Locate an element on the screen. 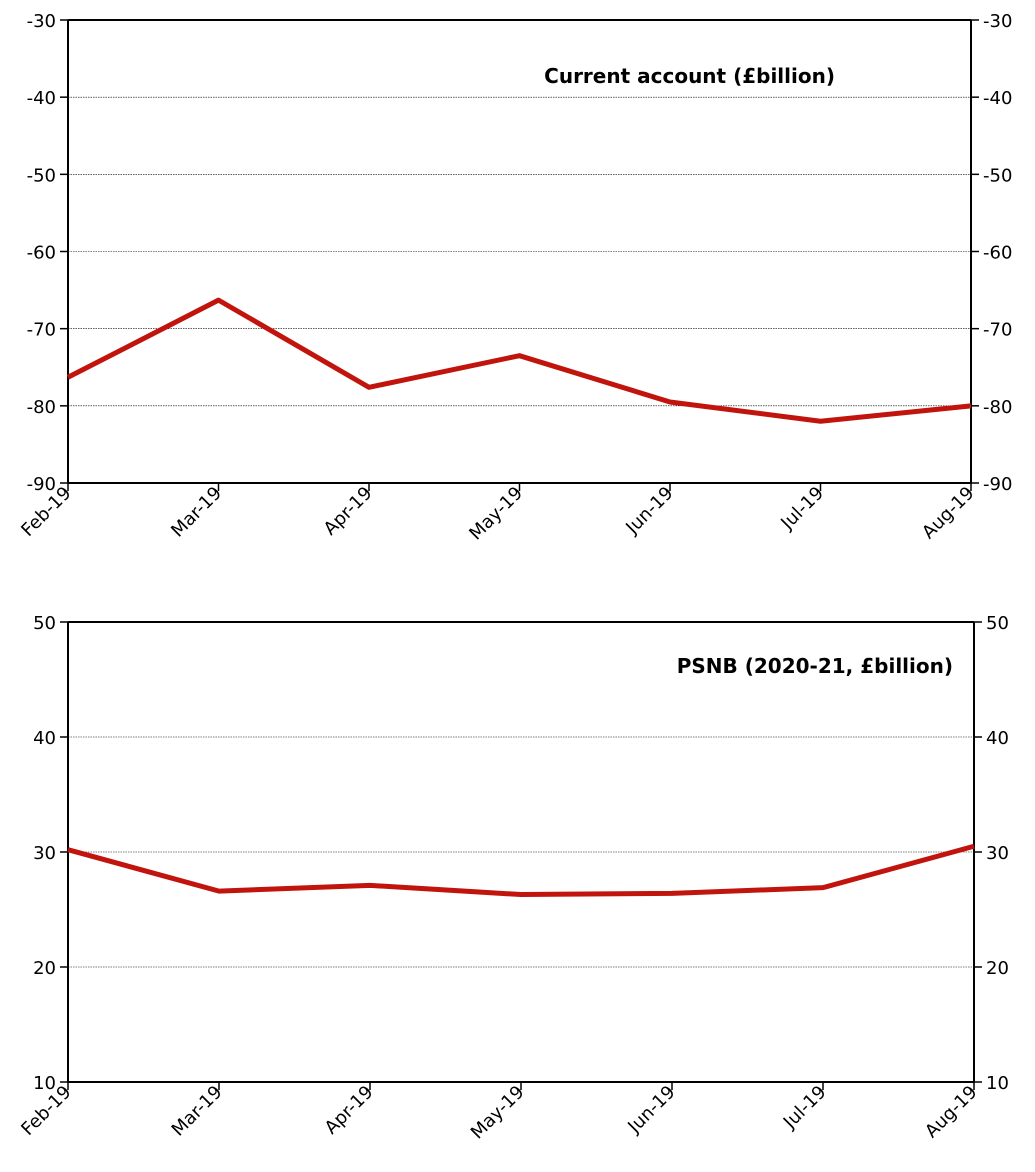 The image size is (1035, 1172). chart-title: Current account (£billion) is located at coordinates (689, 76).